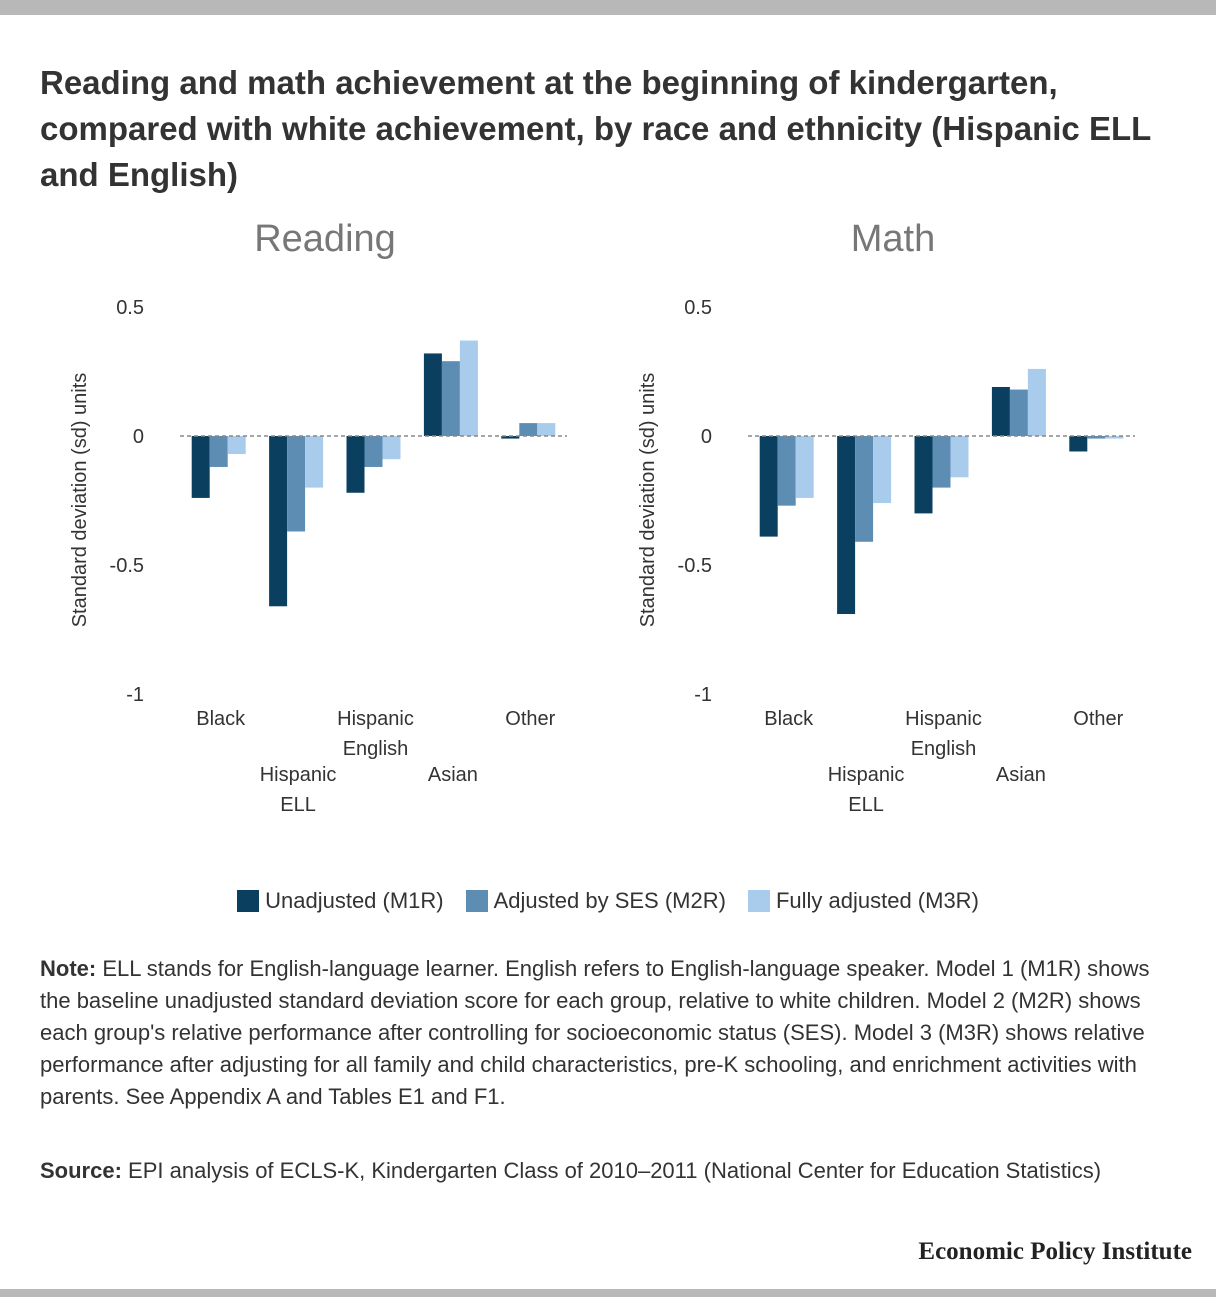  Describe the element at coordinates (325, 239) in the screenshot. I see `reading-panel-title: Reading` at that location.